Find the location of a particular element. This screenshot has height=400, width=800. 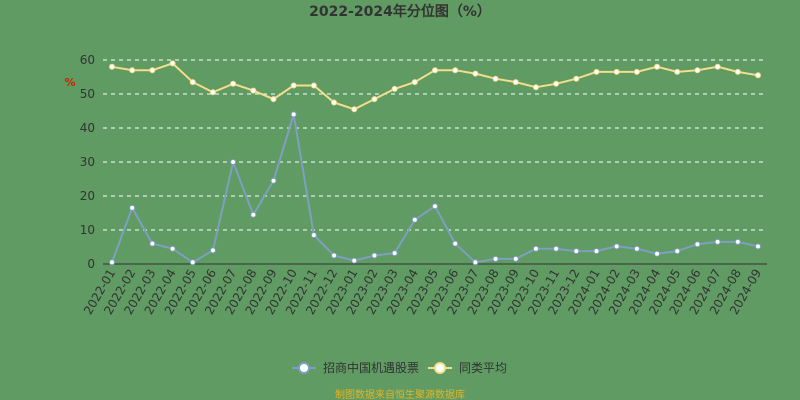

y-axis-unit: % is located at coordinates (69, 82).